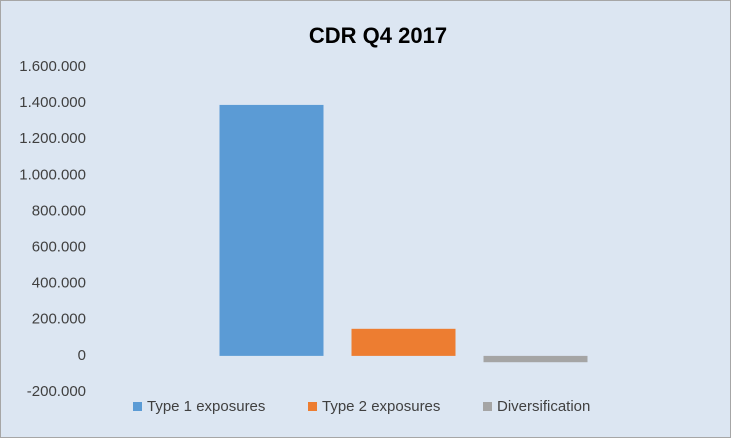  Describe the element at coordinates (59, 283) in the screenshot. I see `y-tick-label: 400.000` at that location.